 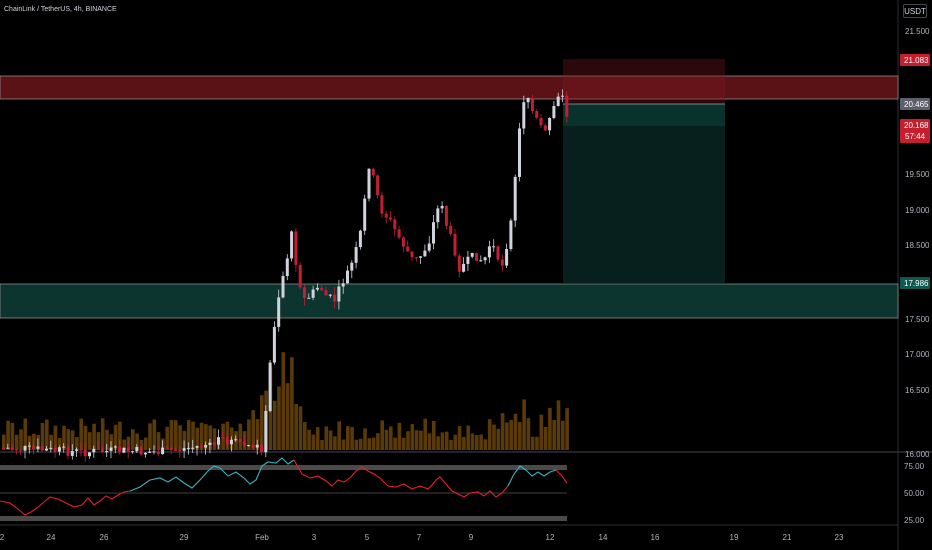 What do you see at coordinates (283, 518) in the screenshot?
I see `rsi-lower-band` at bounding box center [283, 518].